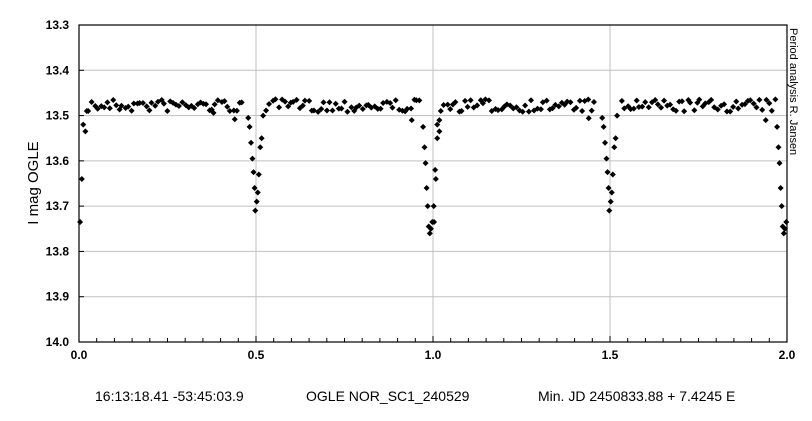 This screenshot has width=812, height=421. I want to click on caption-coordinates: 16:13:18.41 -53:45:03.9, so click(169, 396).